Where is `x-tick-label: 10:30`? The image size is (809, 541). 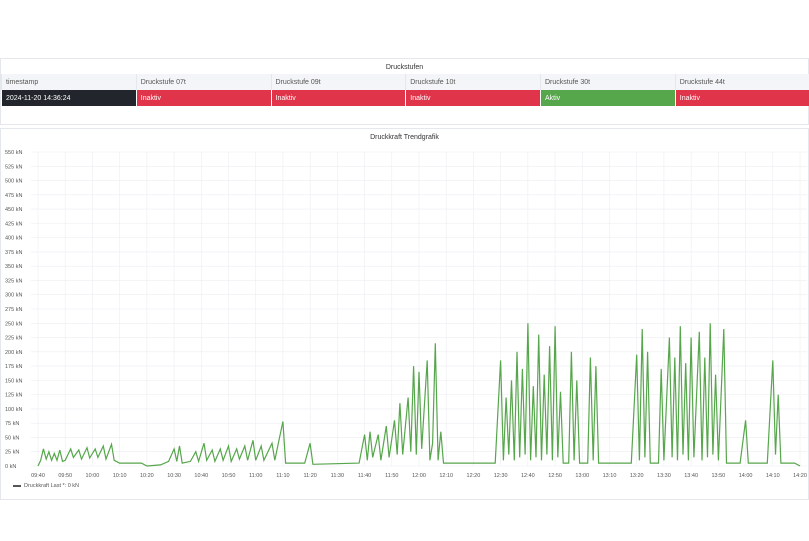 x-tick-label: 10:30 is located at coordinates (174, 476).